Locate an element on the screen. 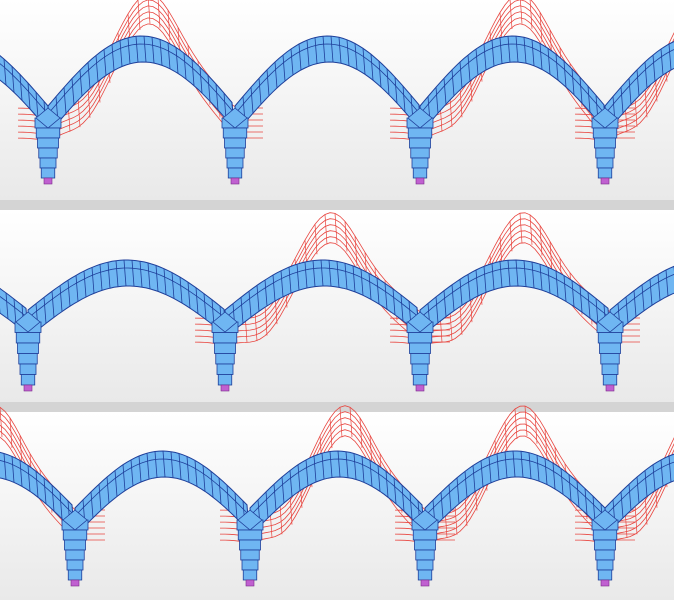  panel-separator is located at coordinates (337, 205).